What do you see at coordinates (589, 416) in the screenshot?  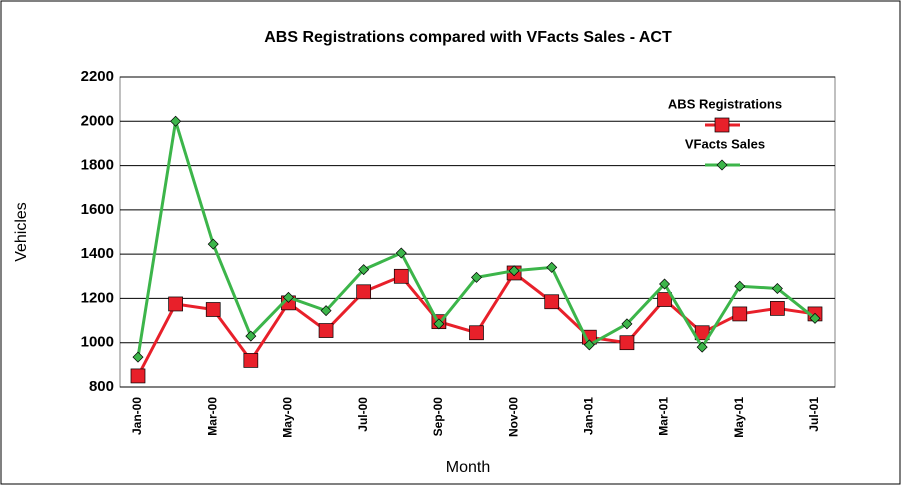 I see `x-tick-label: Jan-01` at bounding box center [589, 416].